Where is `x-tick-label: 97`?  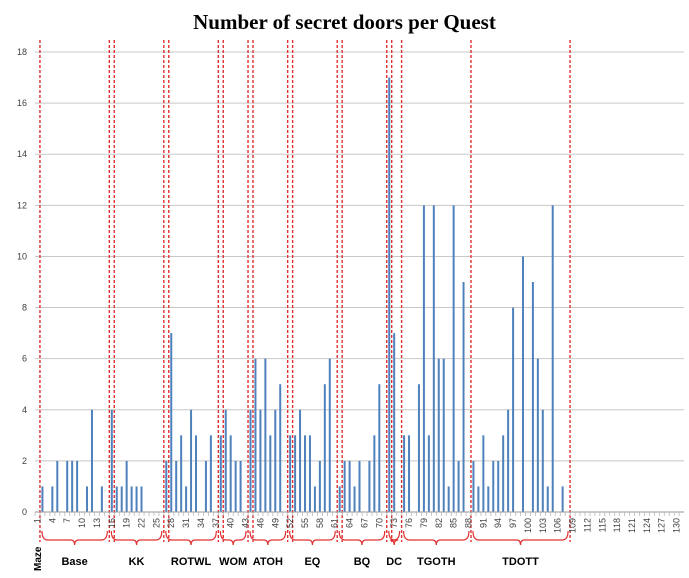 x-tick-label: 97 is located at coordinates (513, 523).